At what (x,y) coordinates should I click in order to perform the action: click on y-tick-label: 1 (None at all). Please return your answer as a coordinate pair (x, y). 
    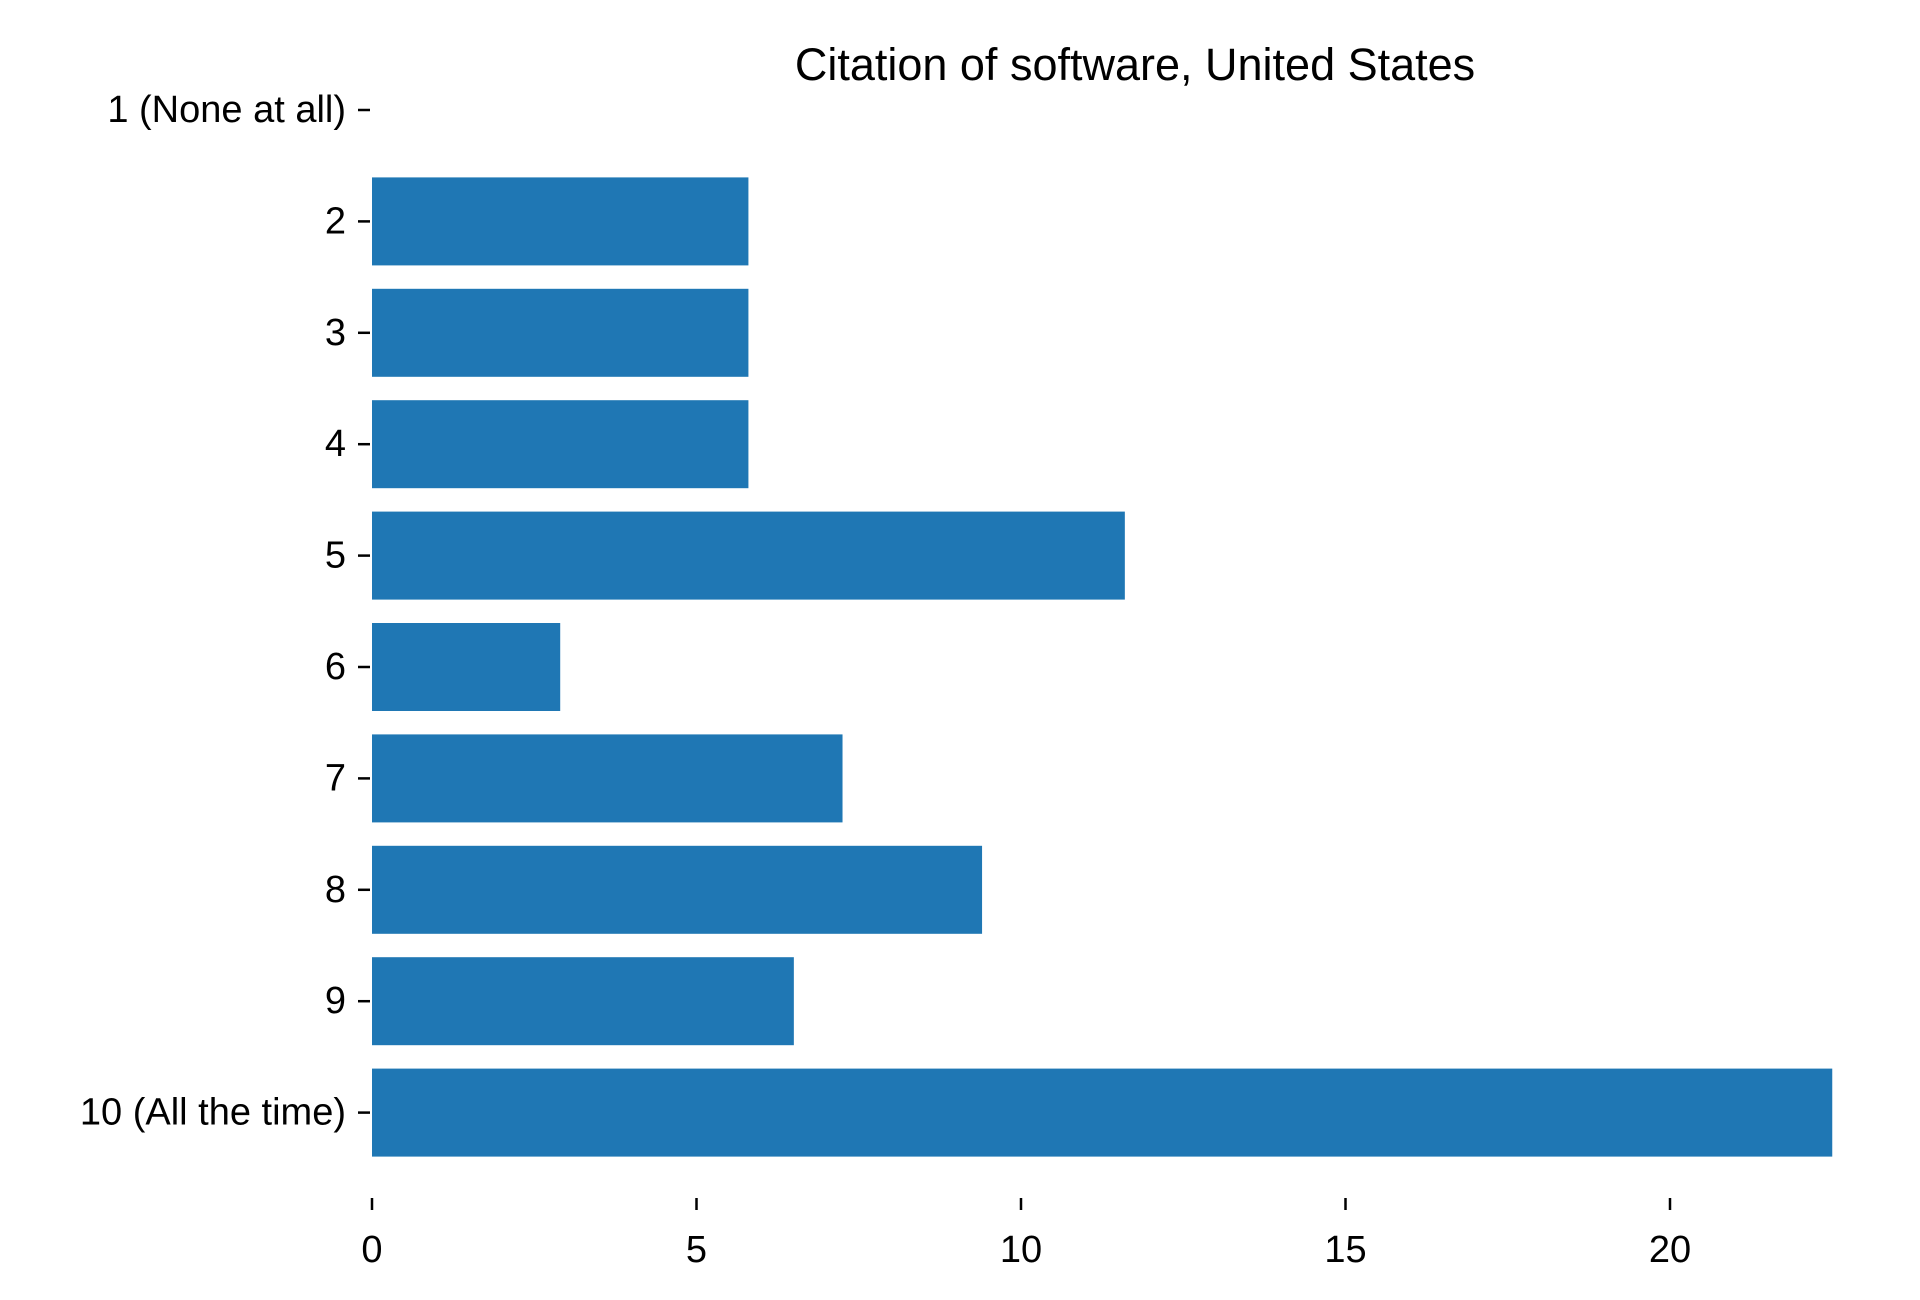
    Looking at the image, I should click on (226, 110).